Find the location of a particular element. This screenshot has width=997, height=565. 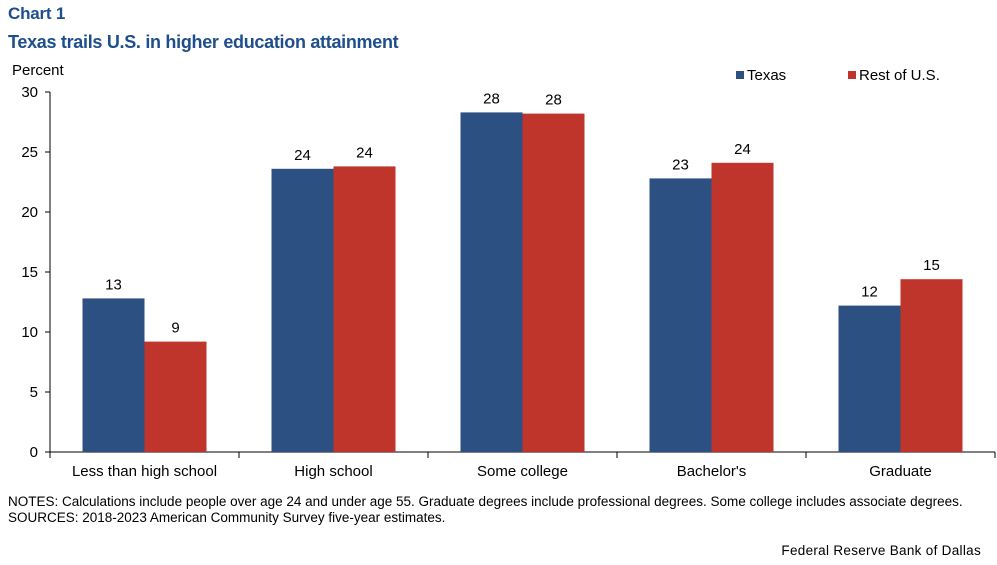

y-axis-label: Percent is located at coordinates (38, 70).